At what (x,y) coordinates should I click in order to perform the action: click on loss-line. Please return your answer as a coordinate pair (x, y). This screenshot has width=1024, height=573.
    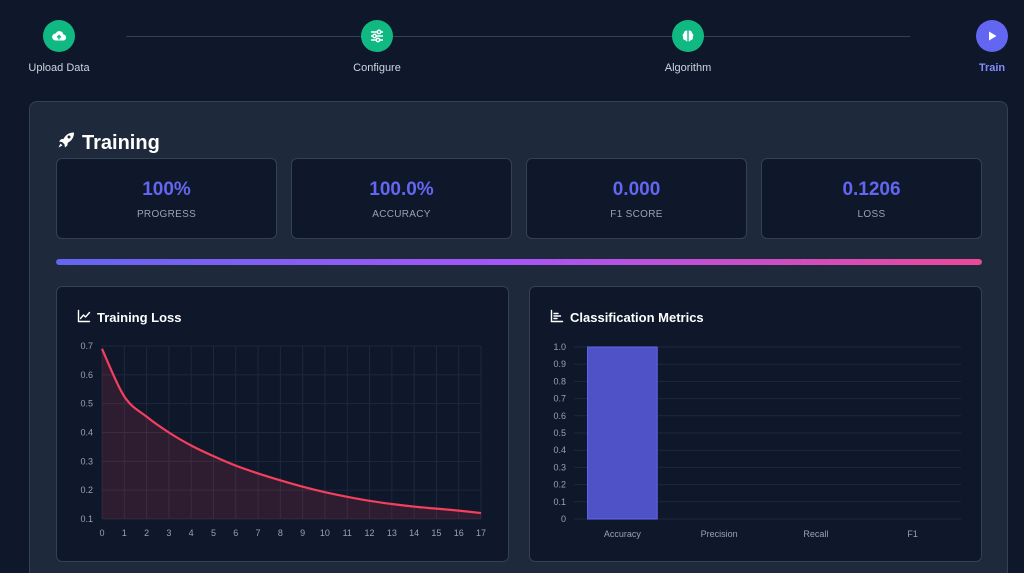
    Looking at the image, I should click on (291, 431).